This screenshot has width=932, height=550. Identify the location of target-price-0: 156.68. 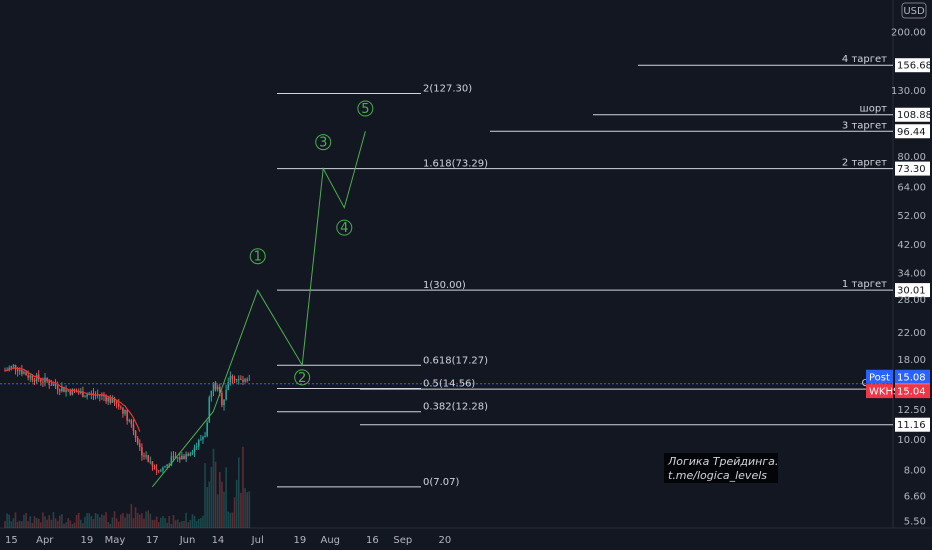
(914, 66).